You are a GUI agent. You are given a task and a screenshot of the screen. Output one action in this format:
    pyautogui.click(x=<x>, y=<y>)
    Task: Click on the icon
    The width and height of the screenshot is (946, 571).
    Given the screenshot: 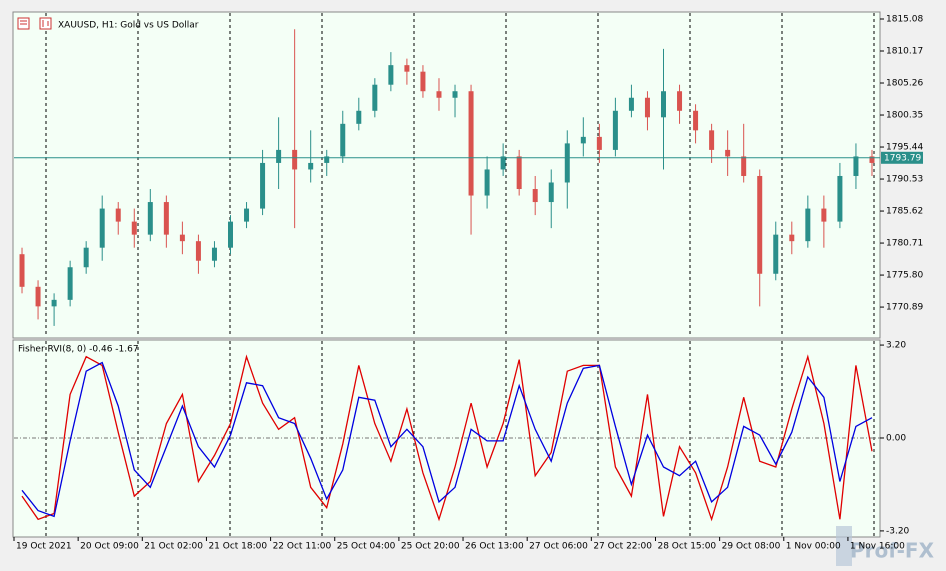 What is the action you would take?
    pyautogui.click(x=45, y=23)
    